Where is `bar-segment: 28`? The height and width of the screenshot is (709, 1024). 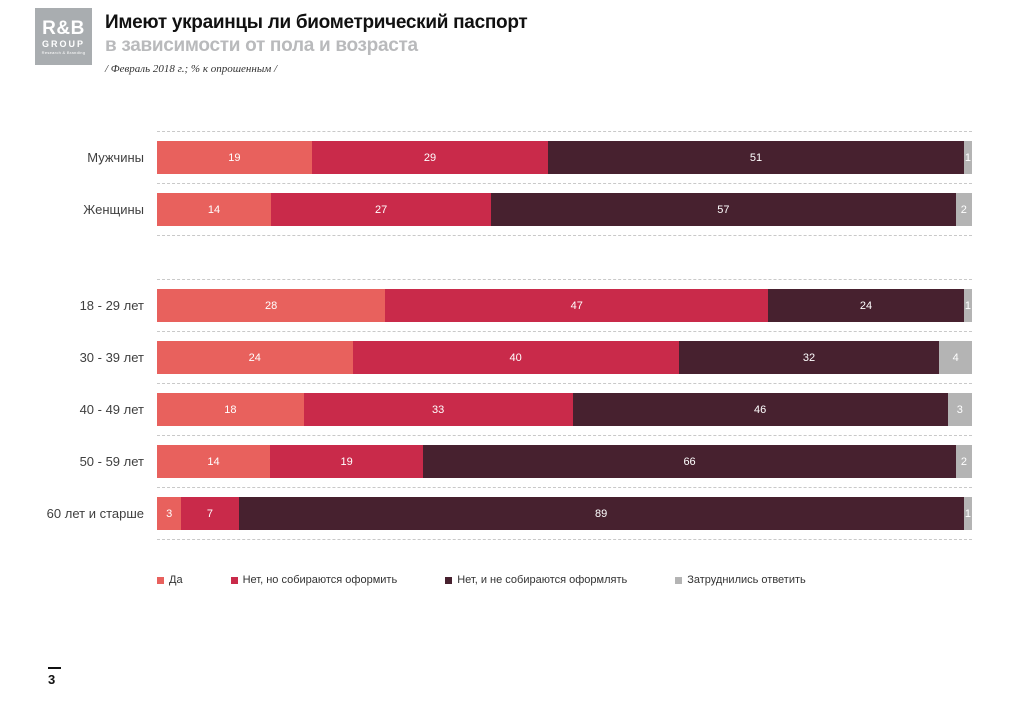 bar-segment: 28 is located at coordinates (271, 305).